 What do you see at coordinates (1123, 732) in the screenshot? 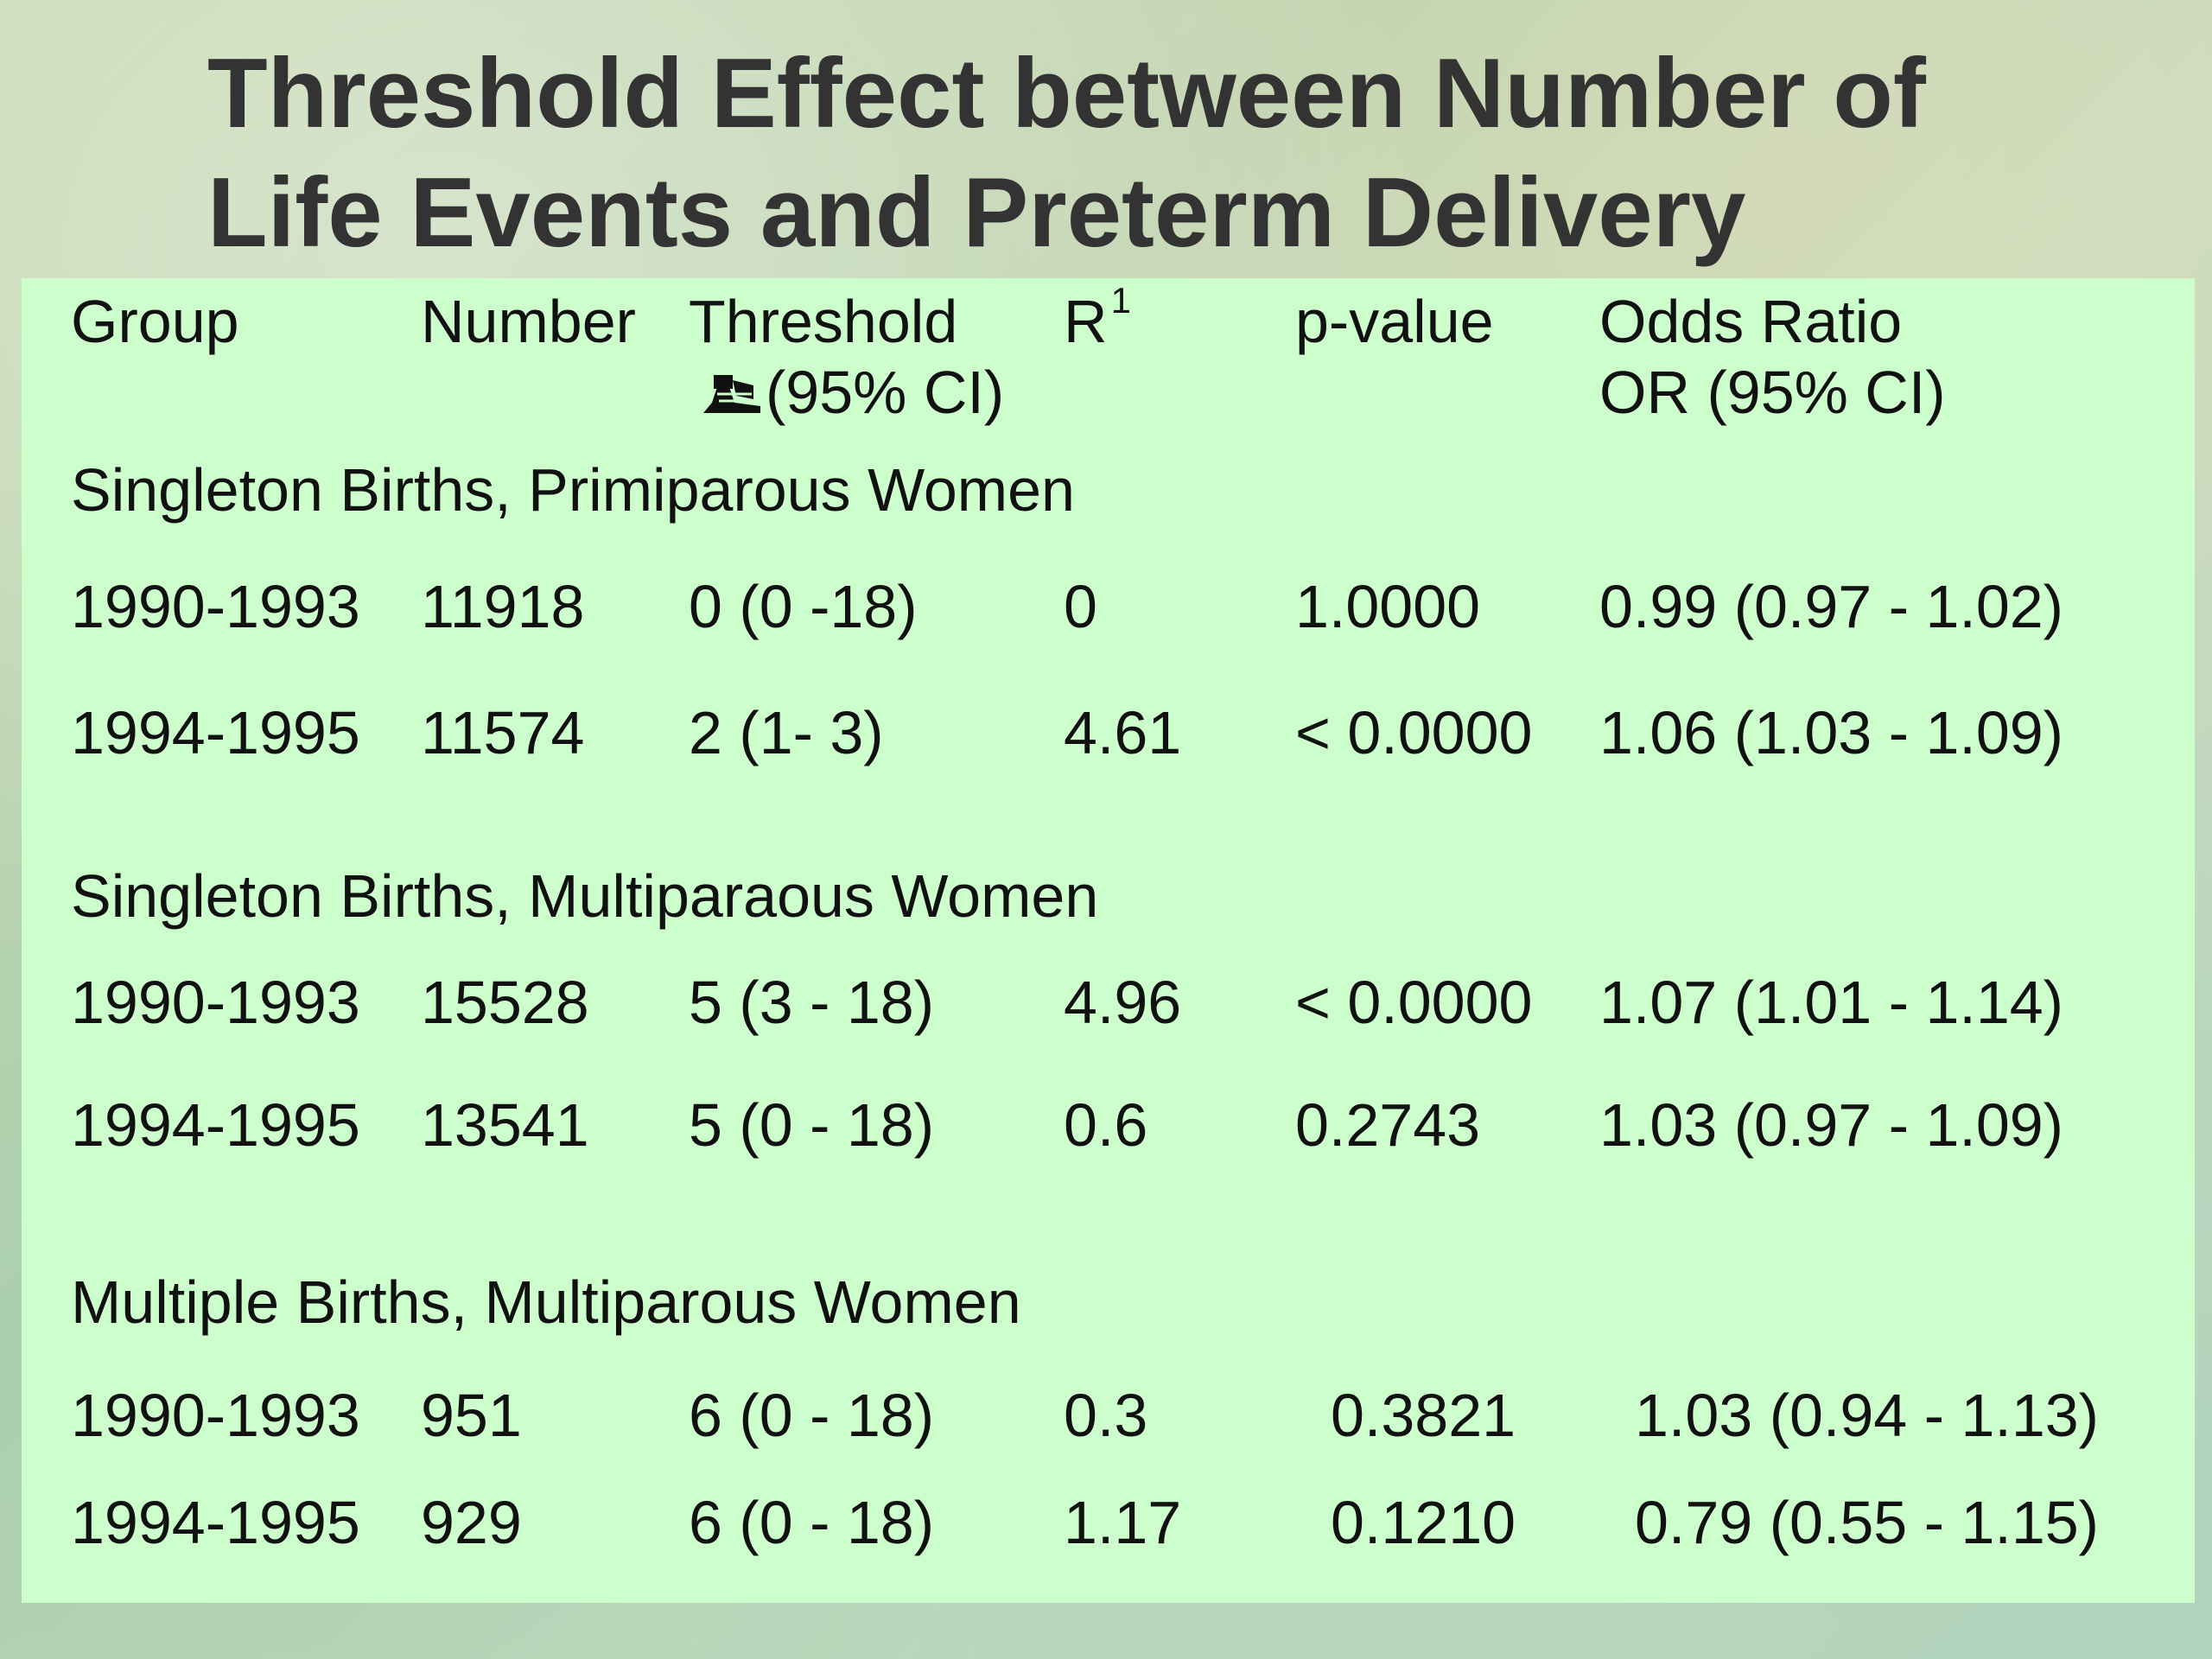
I see `cell-r: 4.61` at bounding box center [1123, 732].